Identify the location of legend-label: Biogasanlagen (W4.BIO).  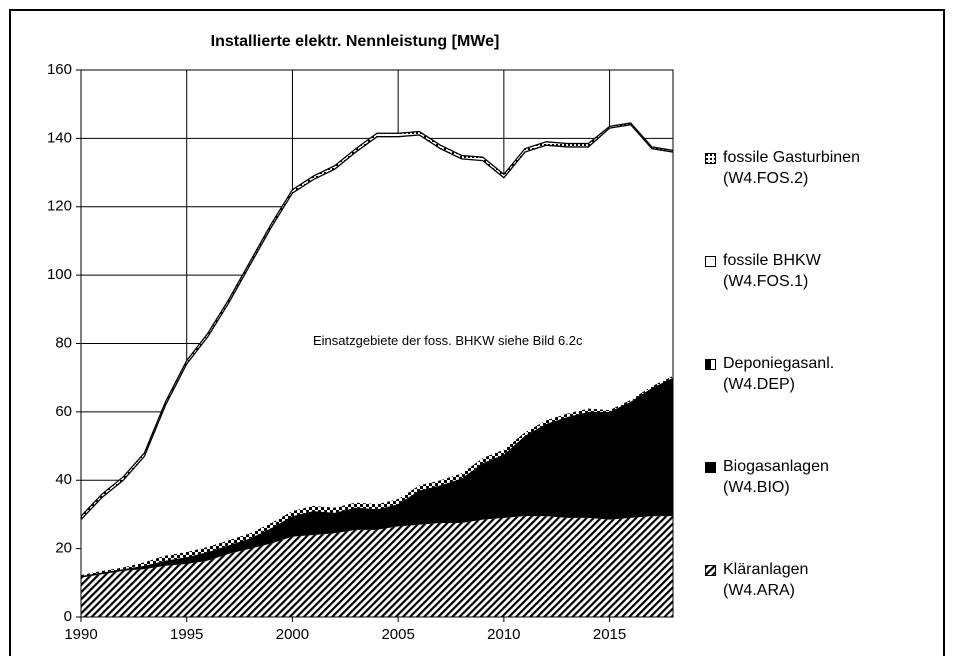
(776, 477).